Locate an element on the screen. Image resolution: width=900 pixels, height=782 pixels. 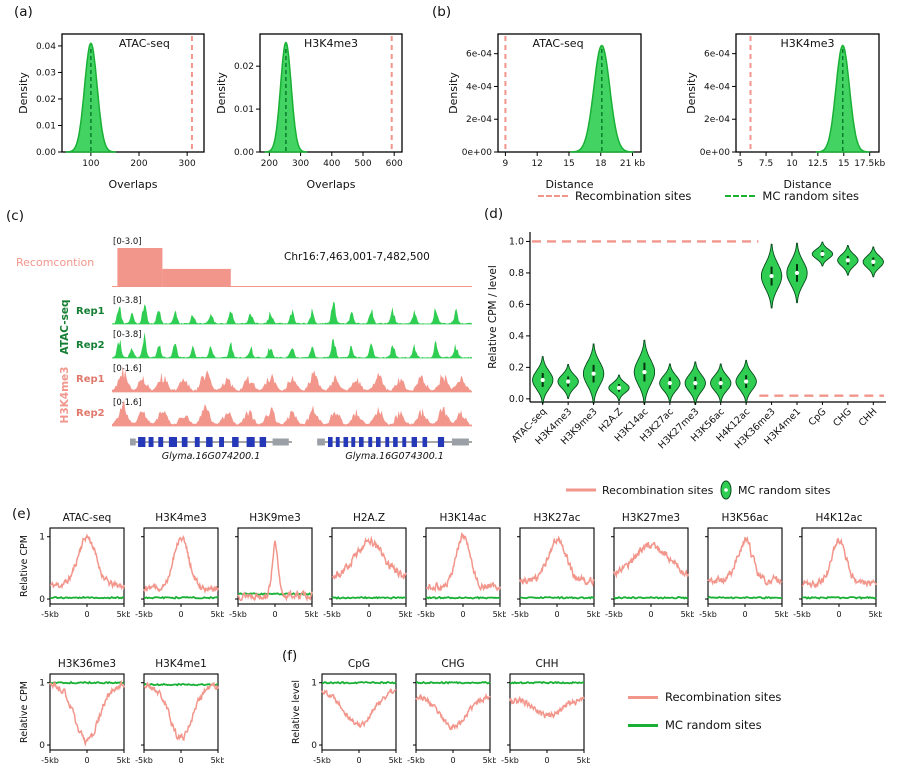
legend-item-mc-f: MC random sites is located at coordinates (695, 725).